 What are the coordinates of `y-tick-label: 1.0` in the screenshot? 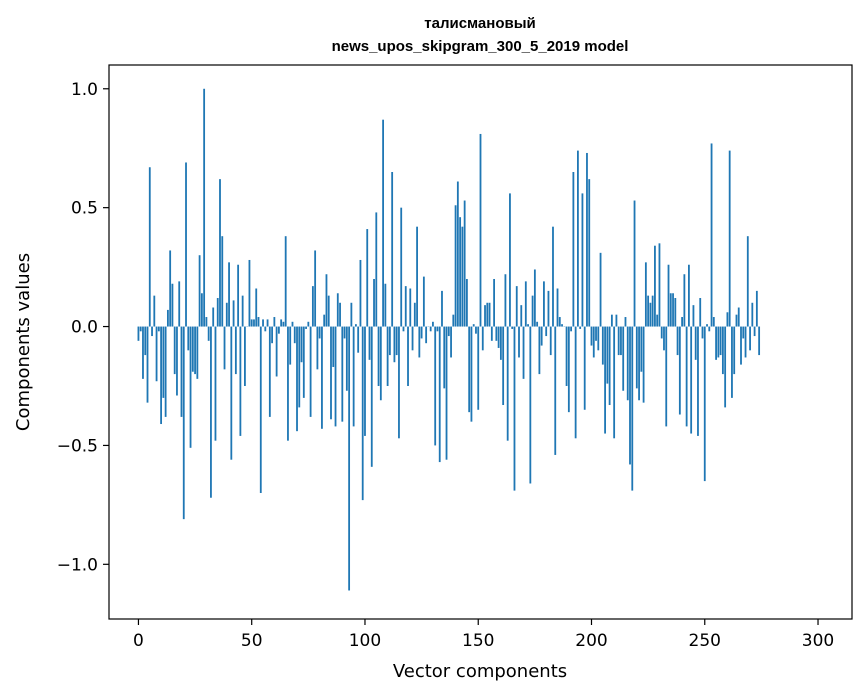 It's located at (84, 90).